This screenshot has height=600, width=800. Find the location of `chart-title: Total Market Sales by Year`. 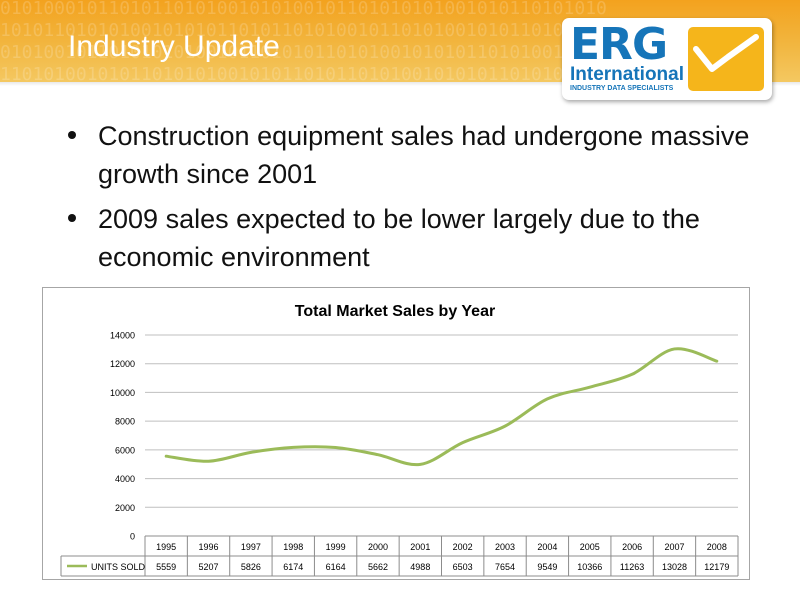

chart-title: Total Market Sales by Year is located at coordinates (395, 311).